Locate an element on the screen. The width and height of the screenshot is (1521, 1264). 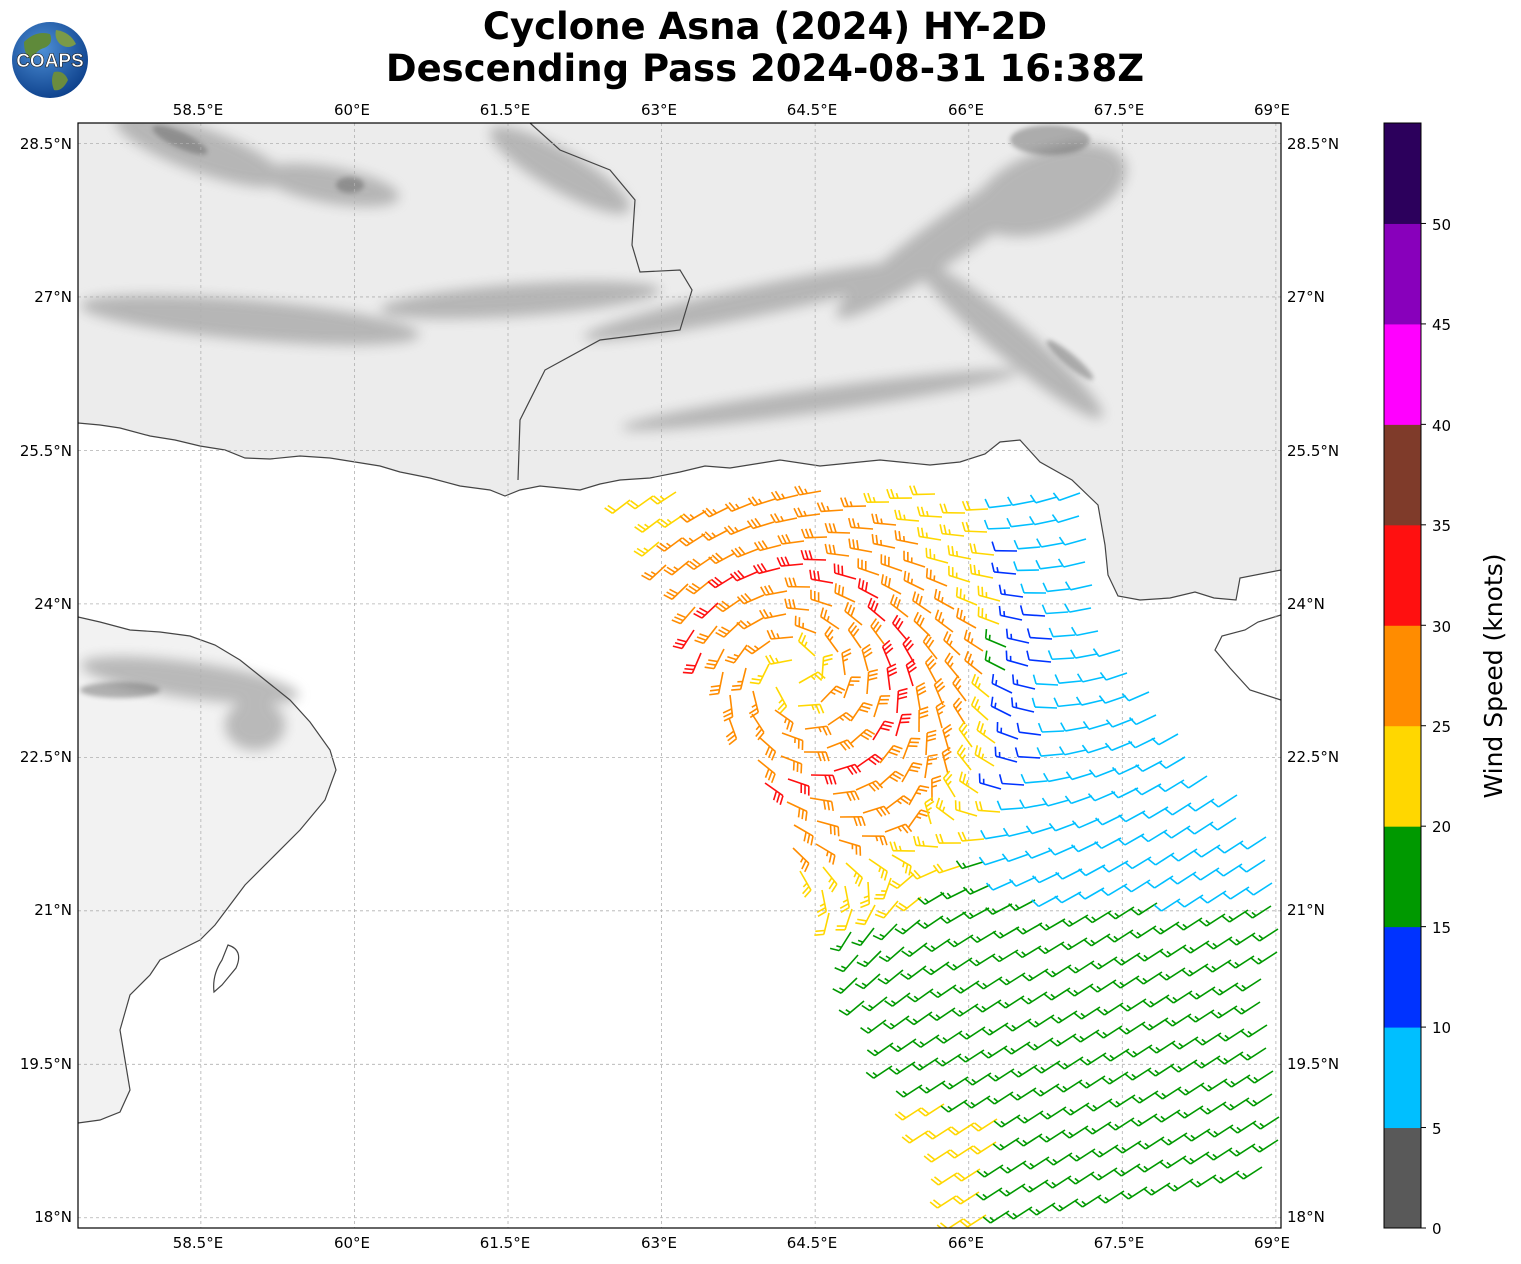
lat-label-left: 27°N is located at coordinates (53, 297).